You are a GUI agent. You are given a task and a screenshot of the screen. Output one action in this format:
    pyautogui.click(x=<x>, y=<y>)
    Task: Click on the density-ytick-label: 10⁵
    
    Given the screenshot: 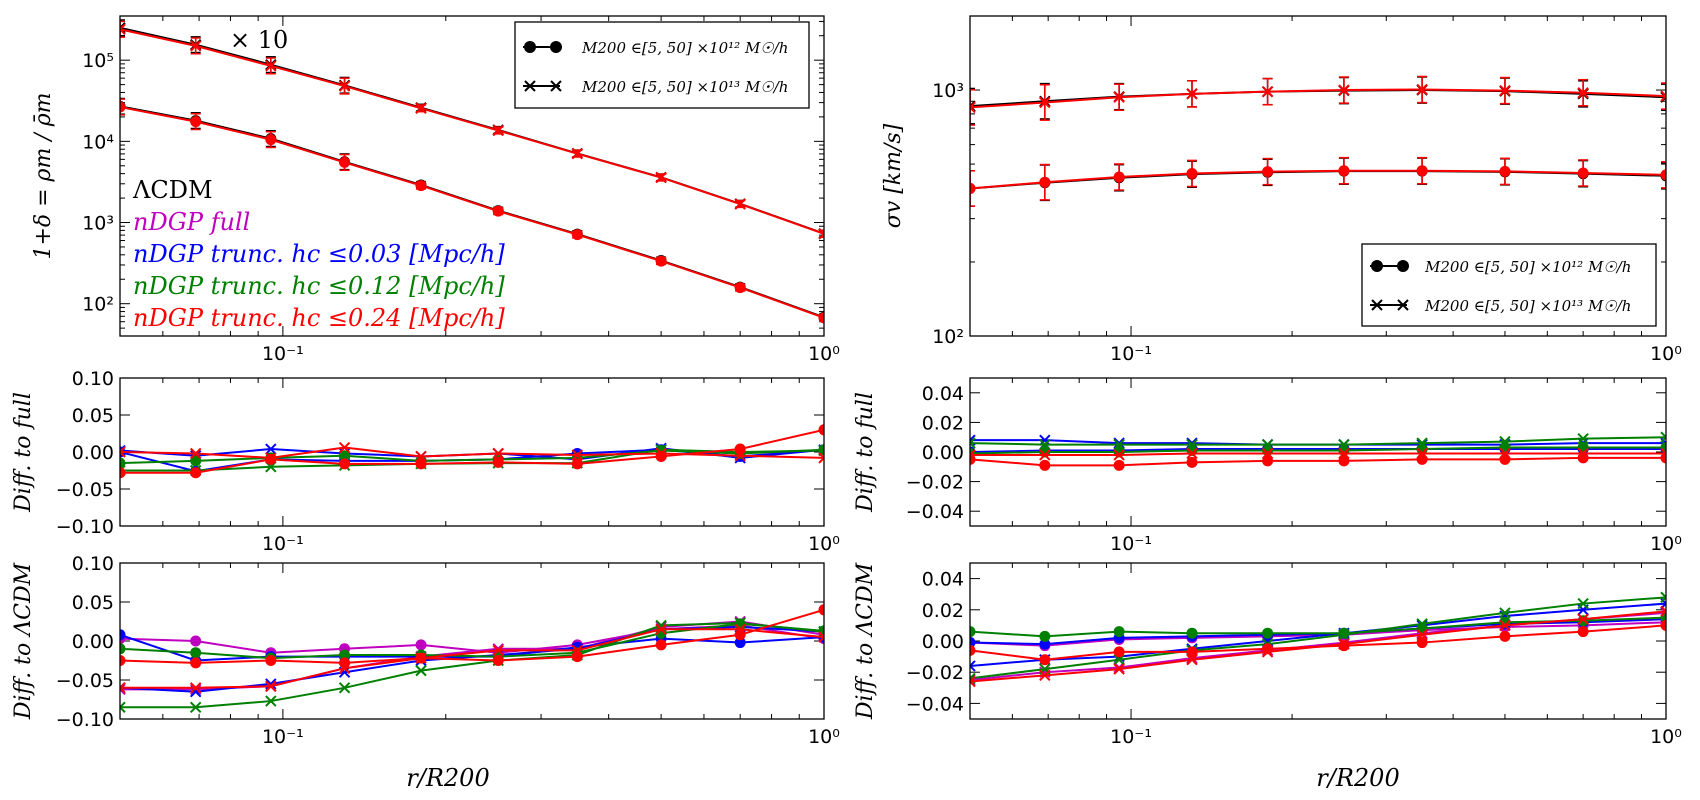 What is the action you would take?
    pyautogui.click(x=98, y=61)
    